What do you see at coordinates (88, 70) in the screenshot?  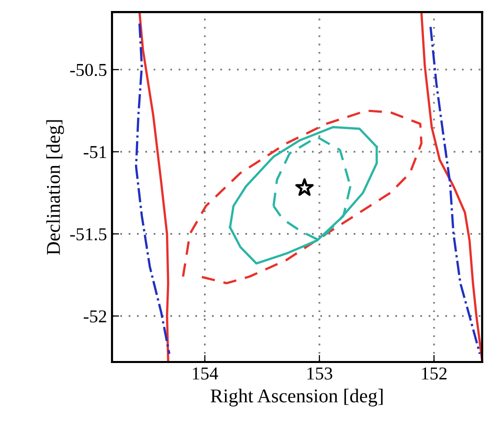 I see `y-tick-label: -50.5` at bounding box center [88, 70].